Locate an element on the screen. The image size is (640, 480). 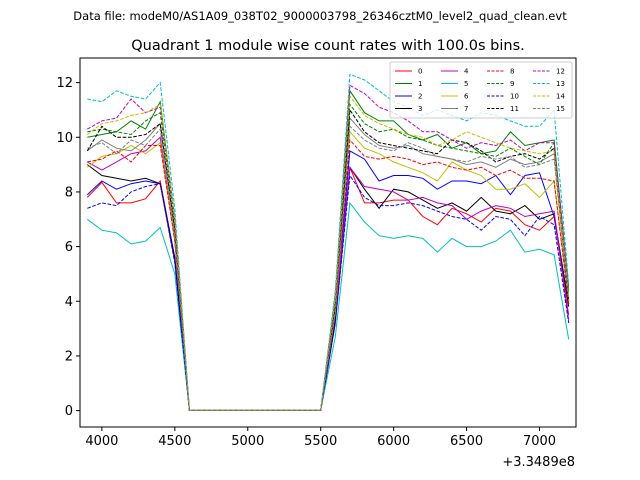
x-tick-label: 6500 is located at coordinates (466, 441).